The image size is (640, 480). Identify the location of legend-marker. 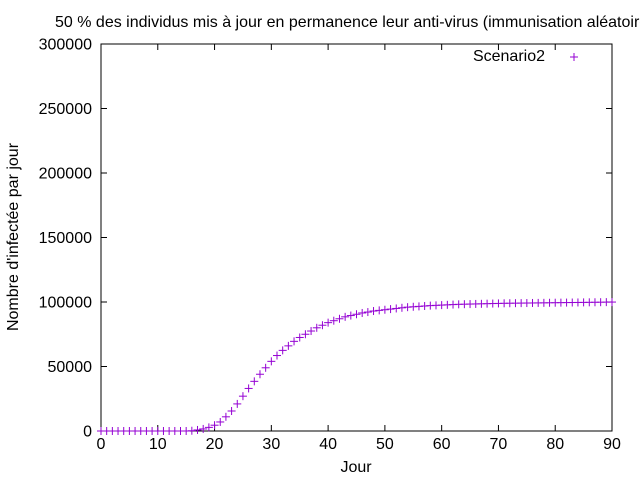
(574, 57).